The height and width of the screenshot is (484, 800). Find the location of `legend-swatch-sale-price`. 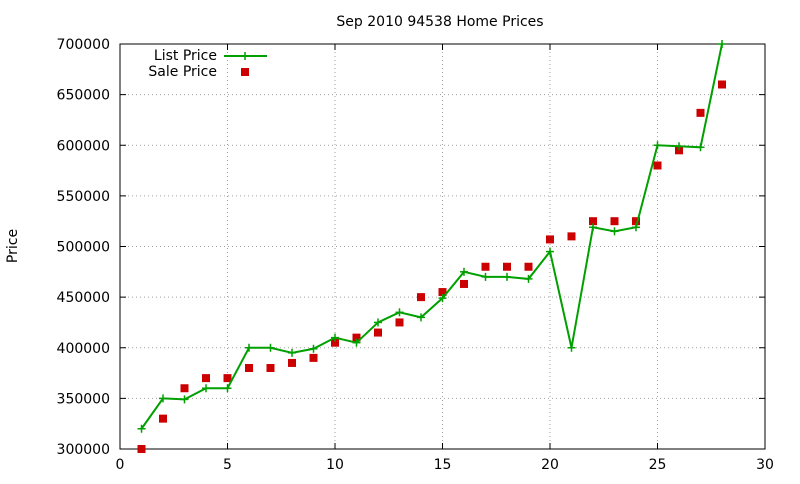

legend-swatch-sale-price is located at coordinates (245, 72).